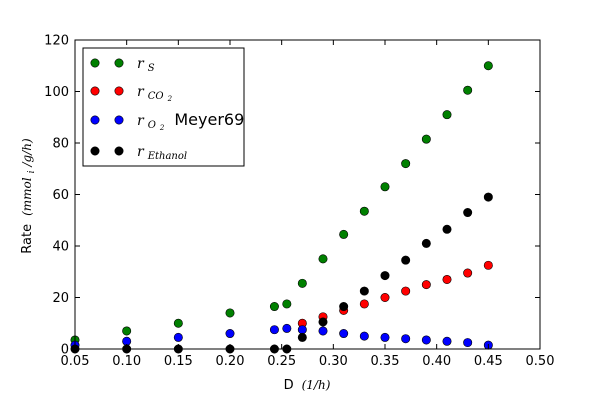 The width and height of the screenshot is (600, 400). I want to click on x-tick-label: 0.30, so click(333, 361).